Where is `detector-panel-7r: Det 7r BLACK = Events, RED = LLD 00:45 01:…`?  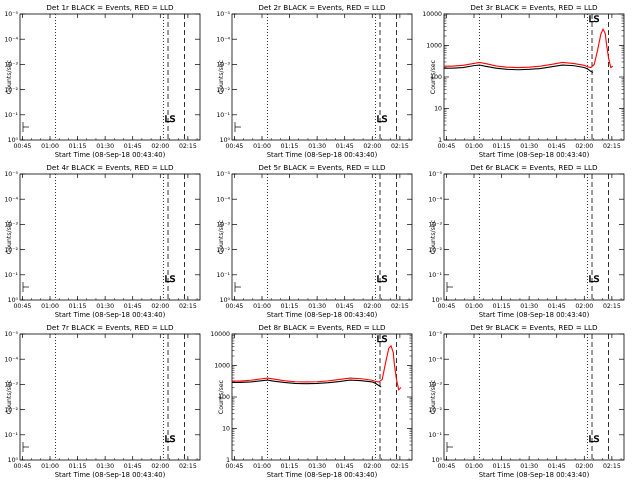 detector-panel-7r: Det 7r BLACK = Events, RED = LLD 00:45 01:… is located at coordinates (102, 401).